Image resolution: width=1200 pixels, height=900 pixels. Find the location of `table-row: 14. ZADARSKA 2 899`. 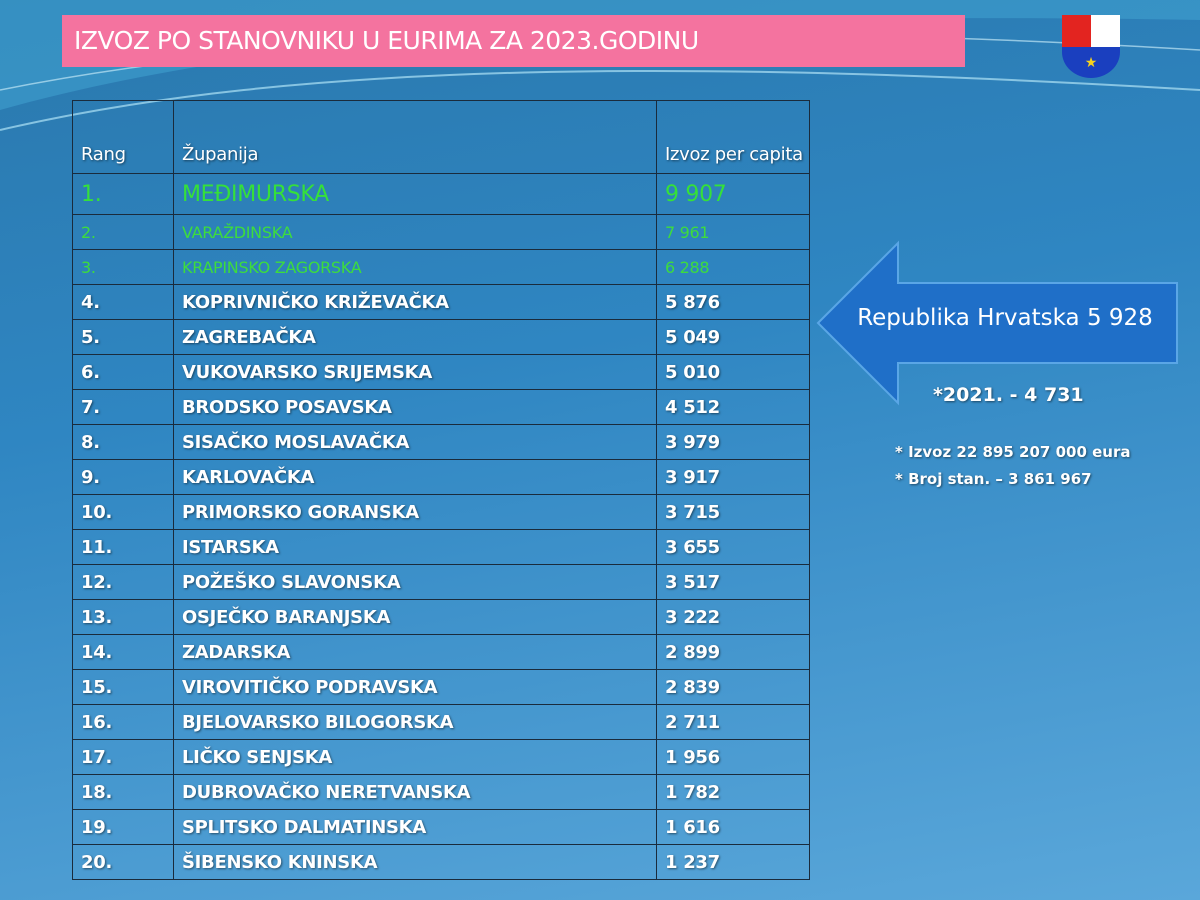

table-row: 14. ZADARSKA 2 899 is located at coordinates (441, 652).